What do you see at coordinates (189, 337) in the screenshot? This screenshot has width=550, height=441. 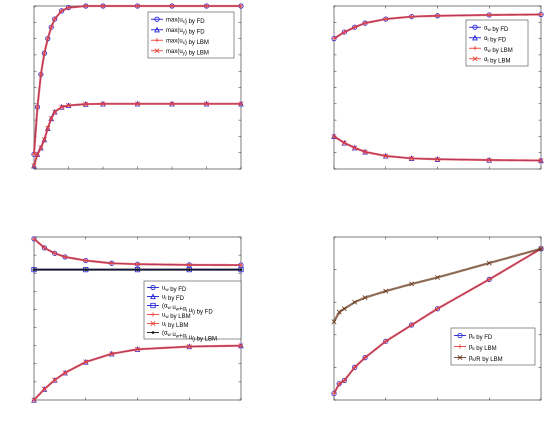 I see `legend-label: (αw uw+αl ul) by LBM` at bounding box center [189, 337].